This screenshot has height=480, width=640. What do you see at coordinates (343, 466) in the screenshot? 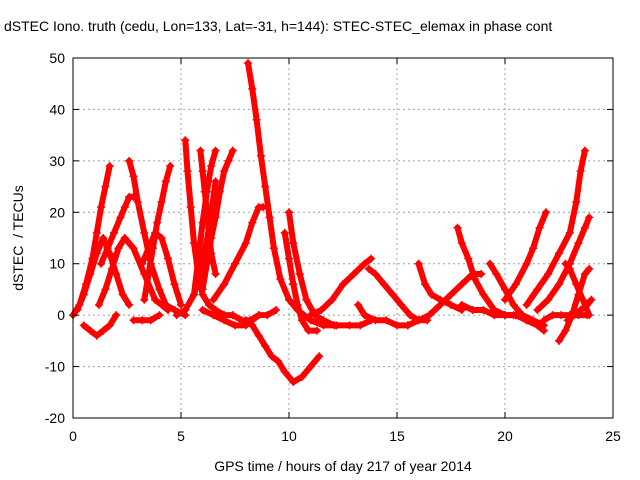
I see `x-axis-label: GPS time / hours of day 217 of year 2014` at bounding box center [343, 466].